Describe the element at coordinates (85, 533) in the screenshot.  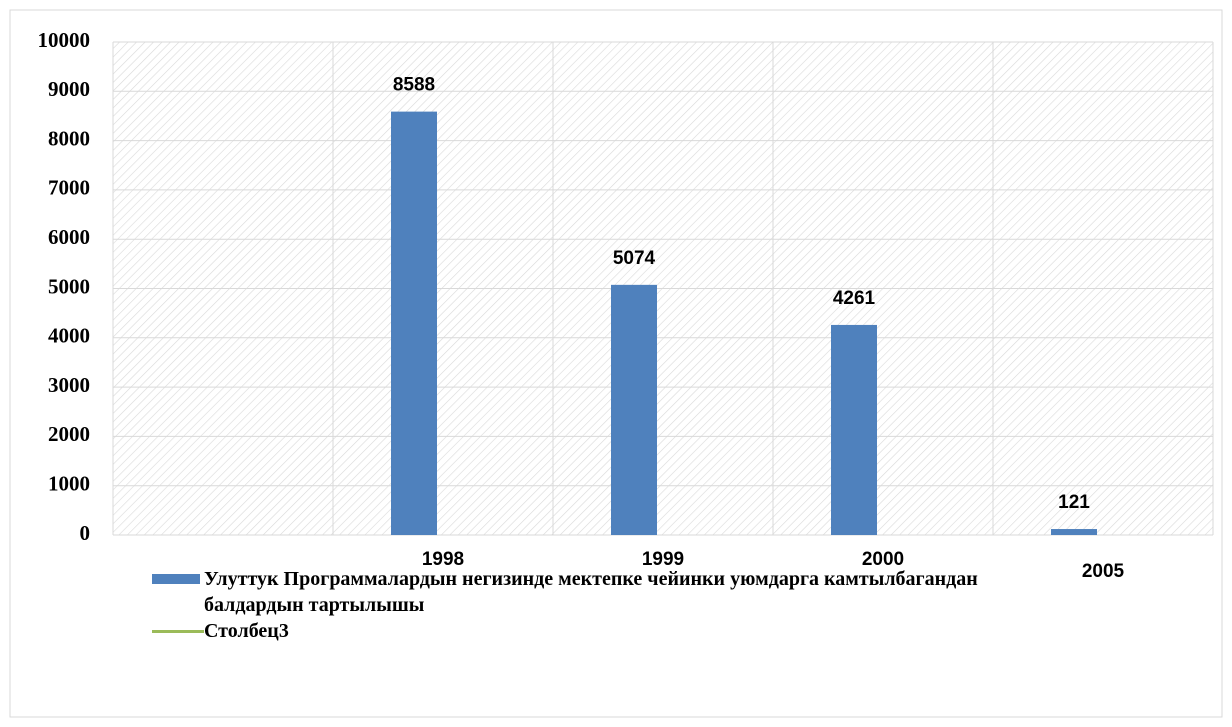
I see `y-tick-label: 0` at that location.